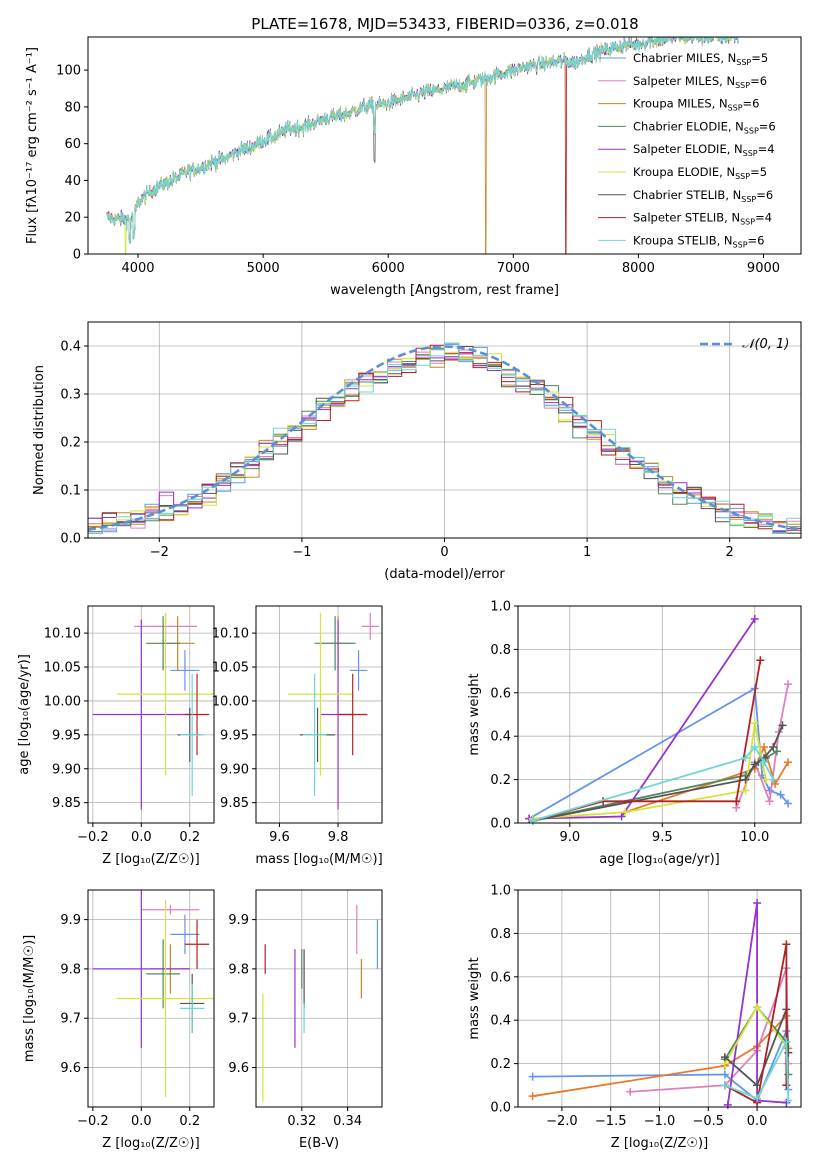 This screenshot has width=819, height=1170. What do you see at coordinates (700, 59) in the screenshot?
I see `legend-label: Chabrier MILES, NSSP=5` at bounding box center [700, 59].